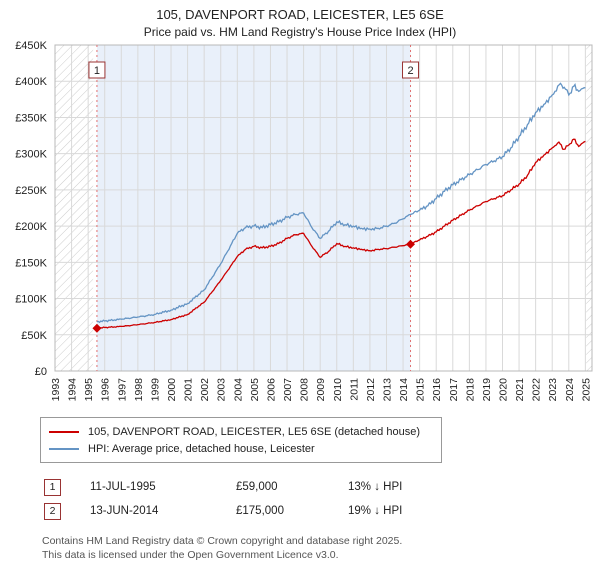  What do you see at coordinates (288, 390) in the screenshot?
I see `svg-text: 2007` at bounding box center [288, 390].